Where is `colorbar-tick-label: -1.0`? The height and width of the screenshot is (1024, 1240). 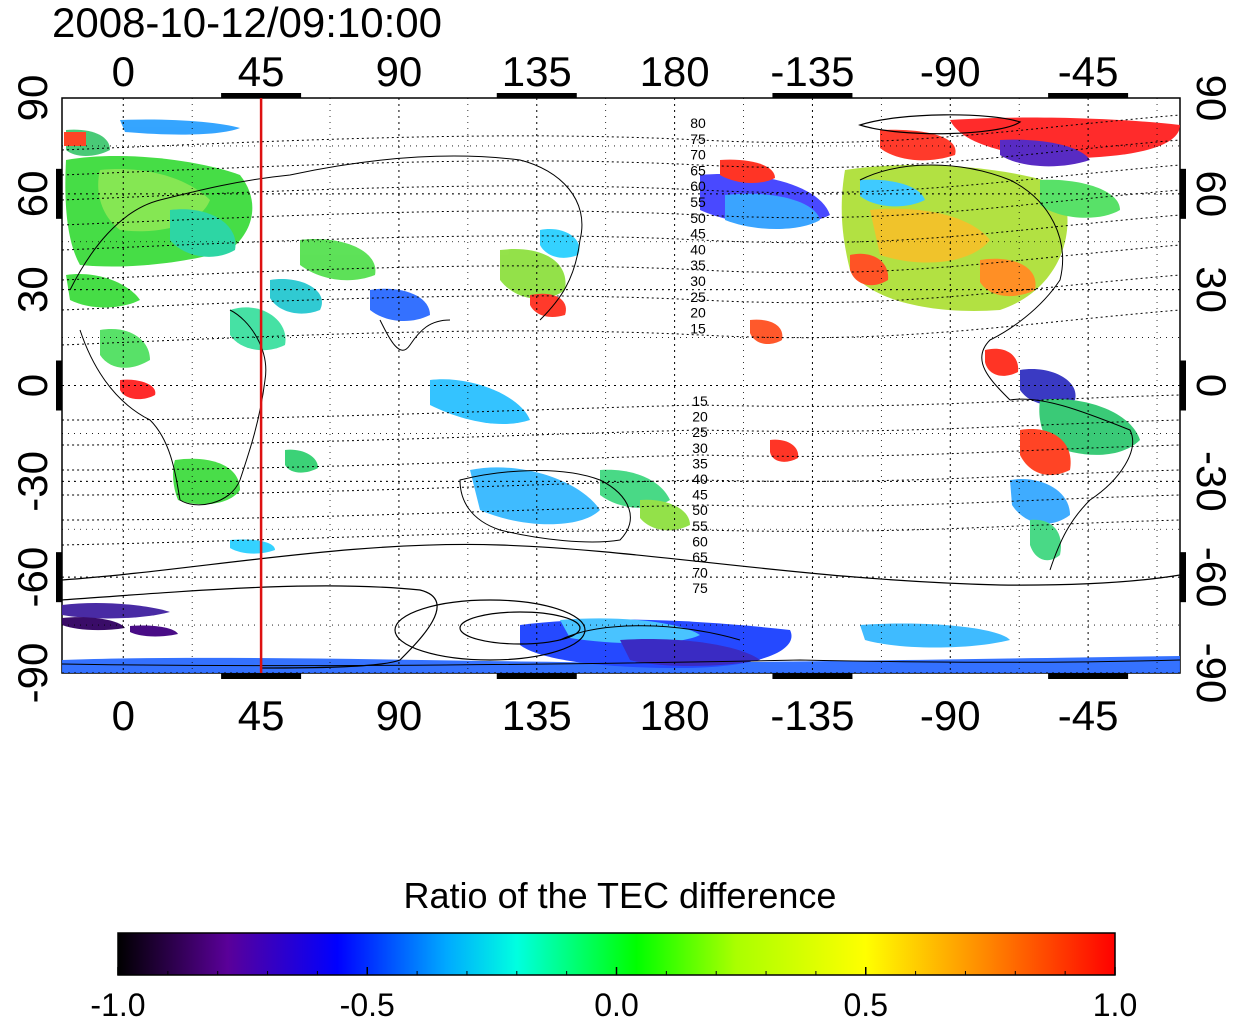 colorbar-tick-label: -1.0 is located at coordinates (117, 1005).